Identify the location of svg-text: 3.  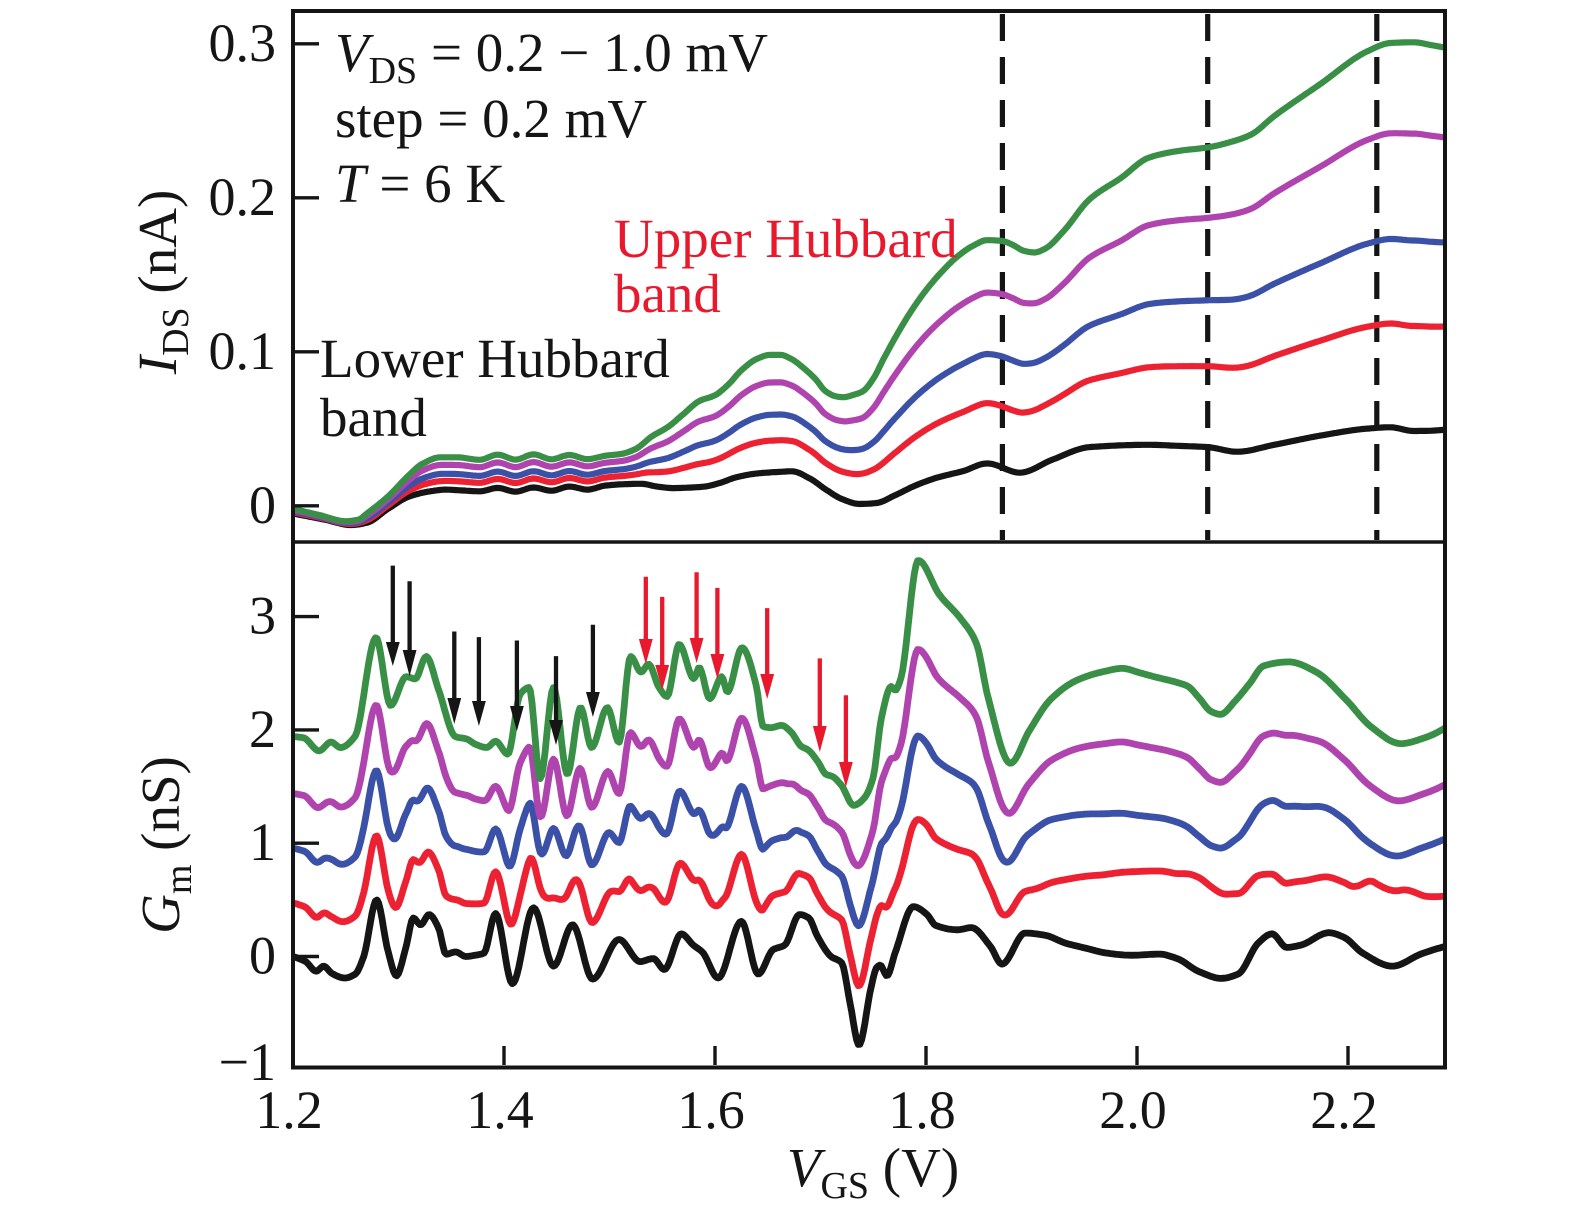
(262, 616).